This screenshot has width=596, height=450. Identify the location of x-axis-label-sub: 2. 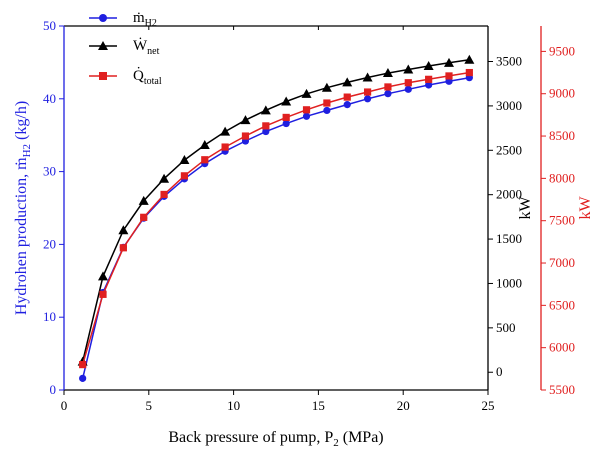
(336, 443).